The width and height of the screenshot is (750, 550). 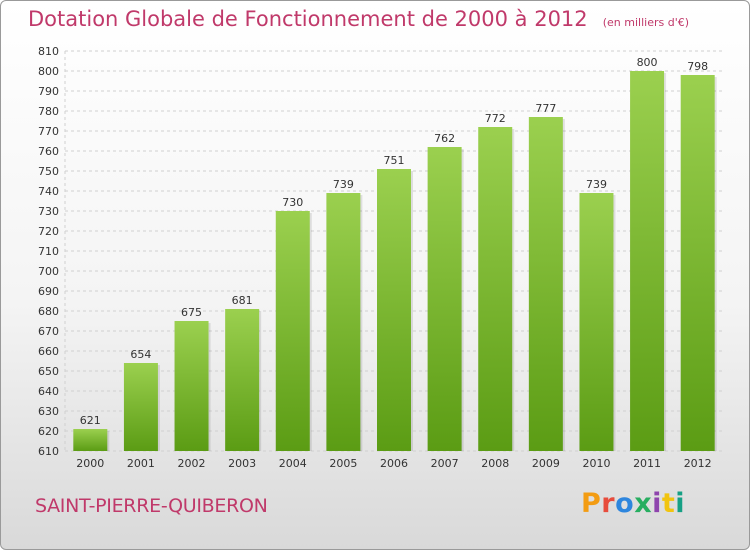 What do you see at coordinates (151, 506) in the screenshot?
I see `commune-name: SAINT-PIERRE-QUIBERON` at bounding box center [151, 506].